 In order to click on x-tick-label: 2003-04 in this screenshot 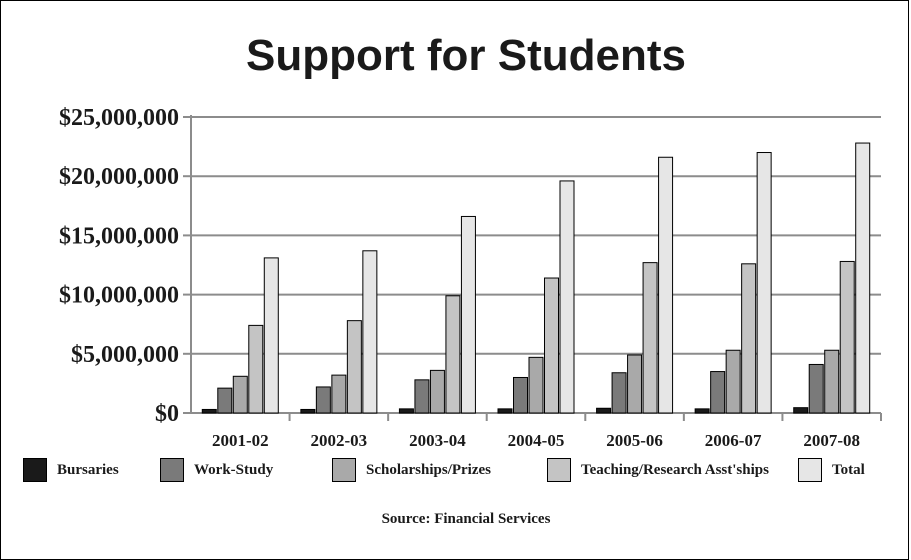, I will do `click(437, 440)`.